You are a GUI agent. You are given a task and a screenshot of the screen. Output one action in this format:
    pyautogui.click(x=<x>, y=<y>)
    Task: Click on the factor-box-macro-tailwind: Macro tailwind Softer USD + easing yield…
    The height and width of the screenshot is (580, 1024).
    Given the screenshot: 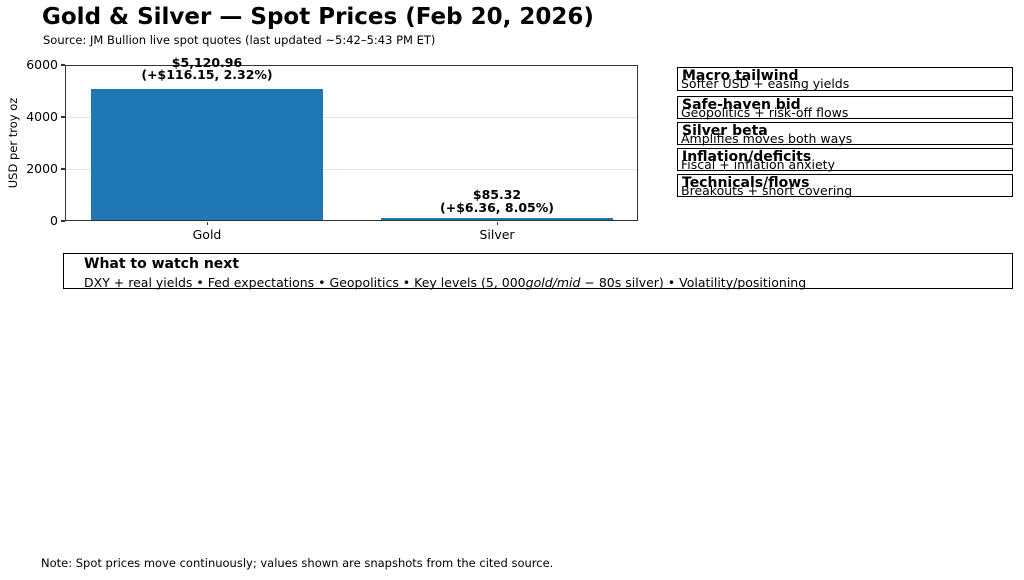 What is the action you would take?
    pyautogui.click(x=845, y=79)
    